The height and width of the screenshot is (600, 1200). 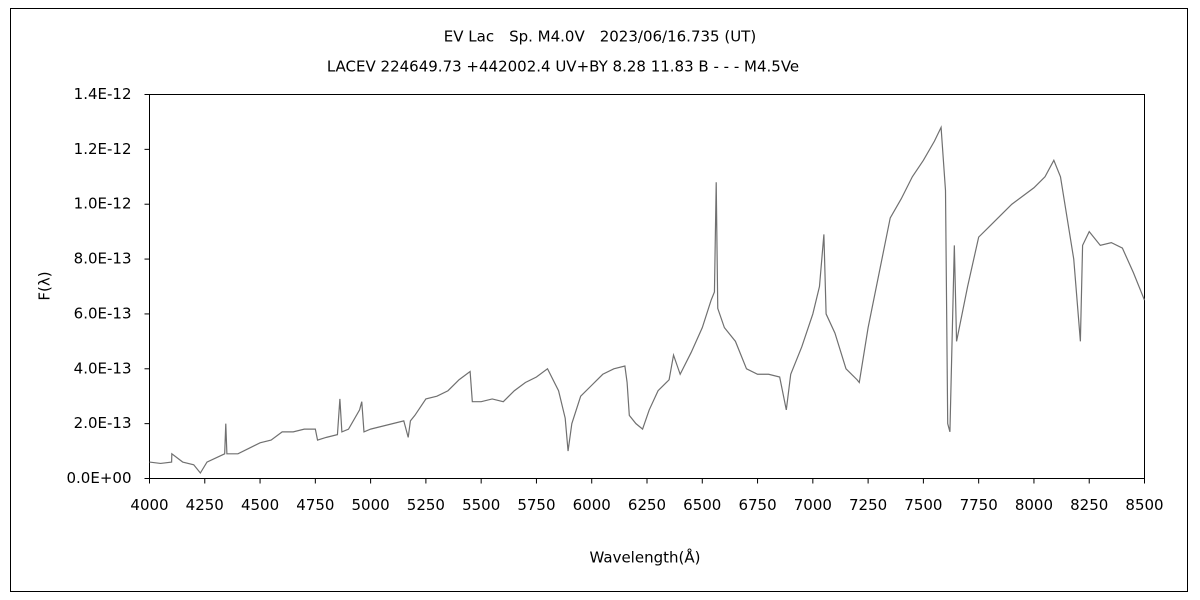 I want to click on x-tick-label: 8250, so click(x=1089, y=505).